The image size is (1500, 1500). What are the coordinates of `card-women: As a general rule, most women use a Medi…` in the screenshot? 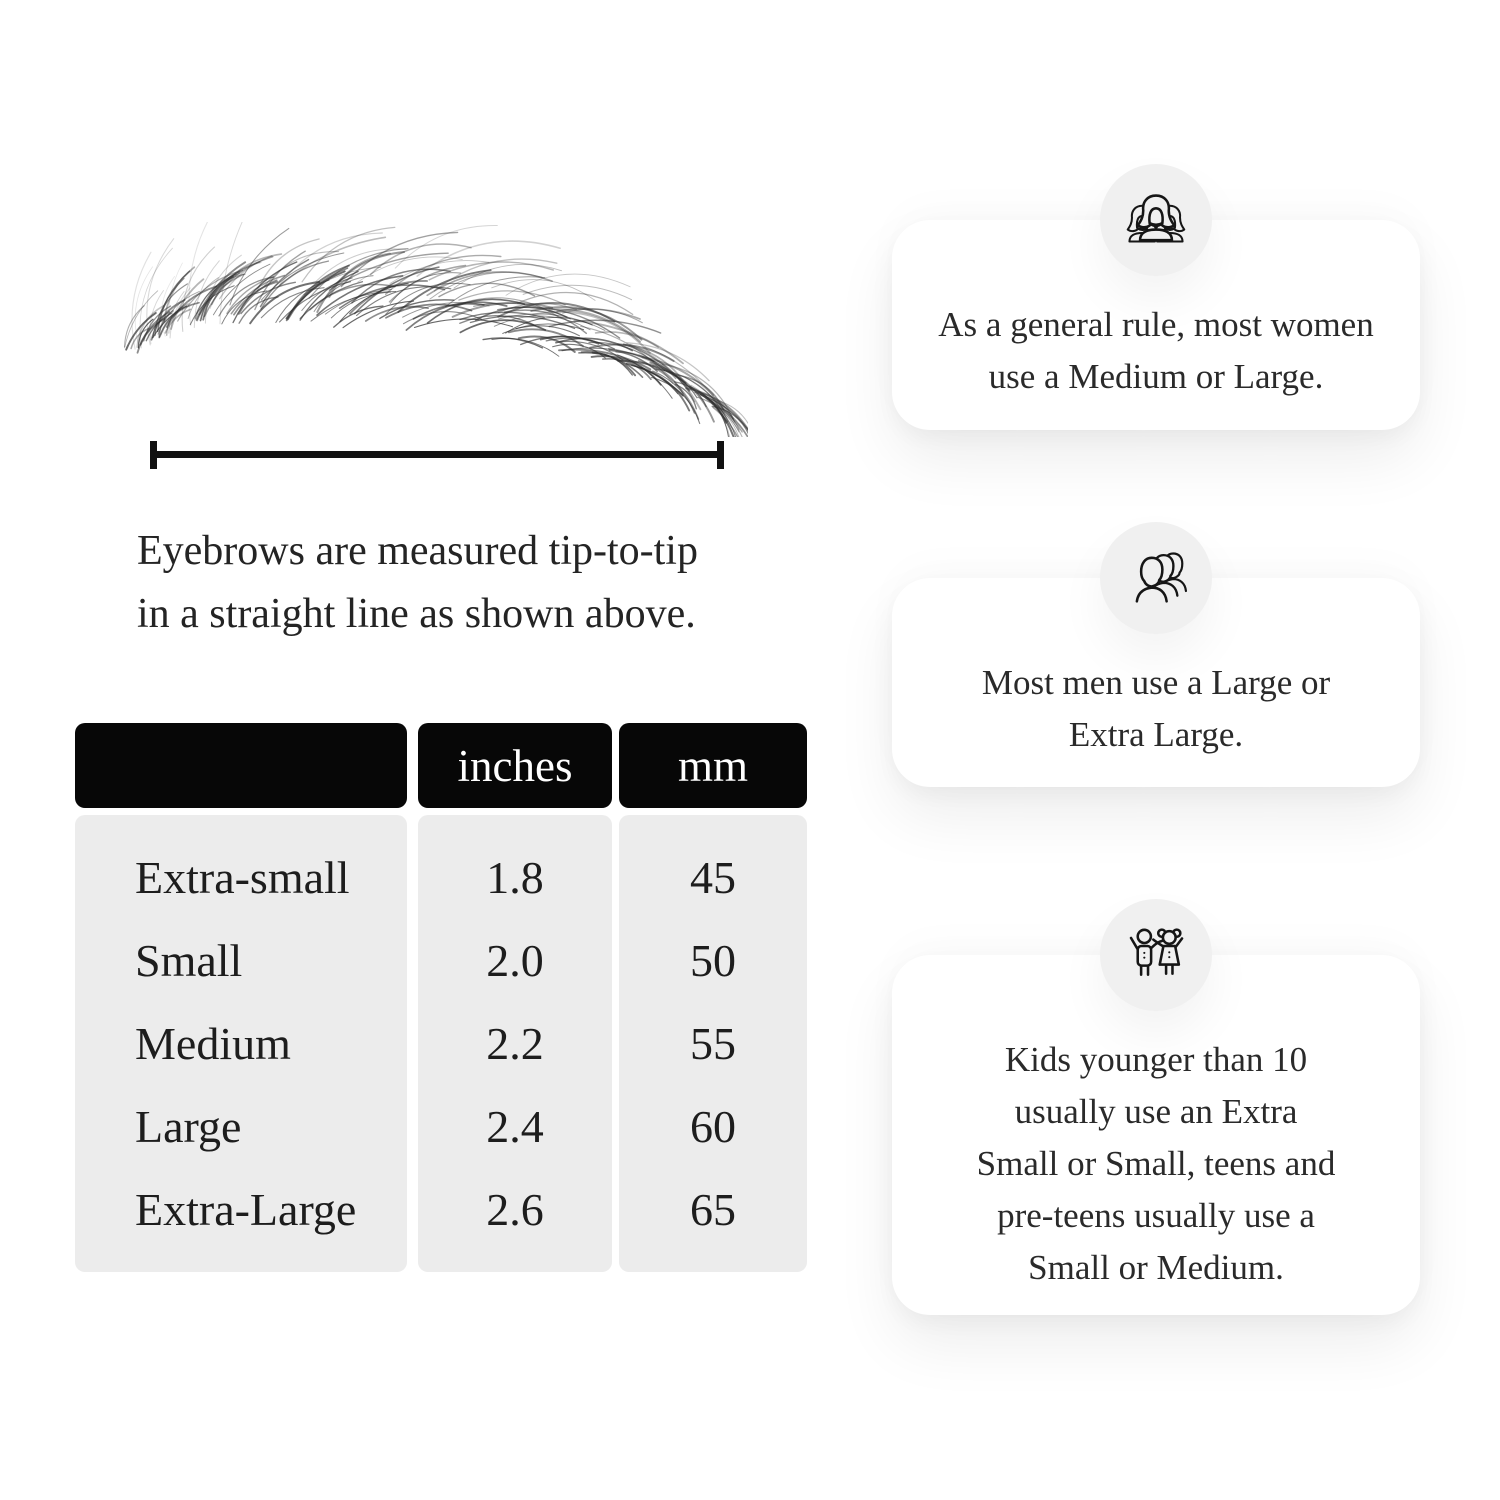 It's located at (1156, 297).